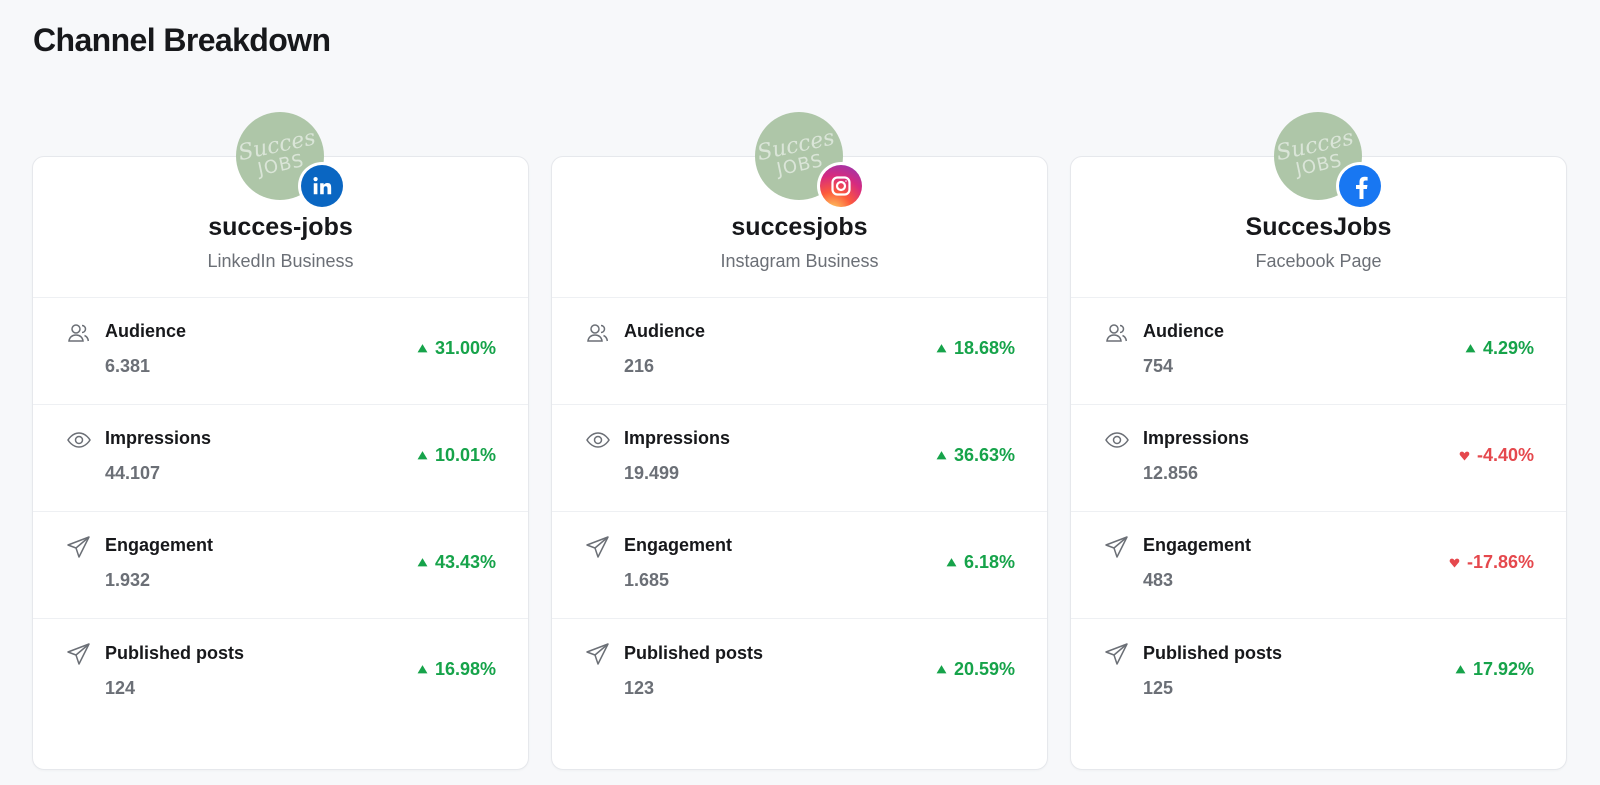 The height and width of the screenshot is (785, 1600). I want to click on metric-change: 10.01%, so click(456, 455).